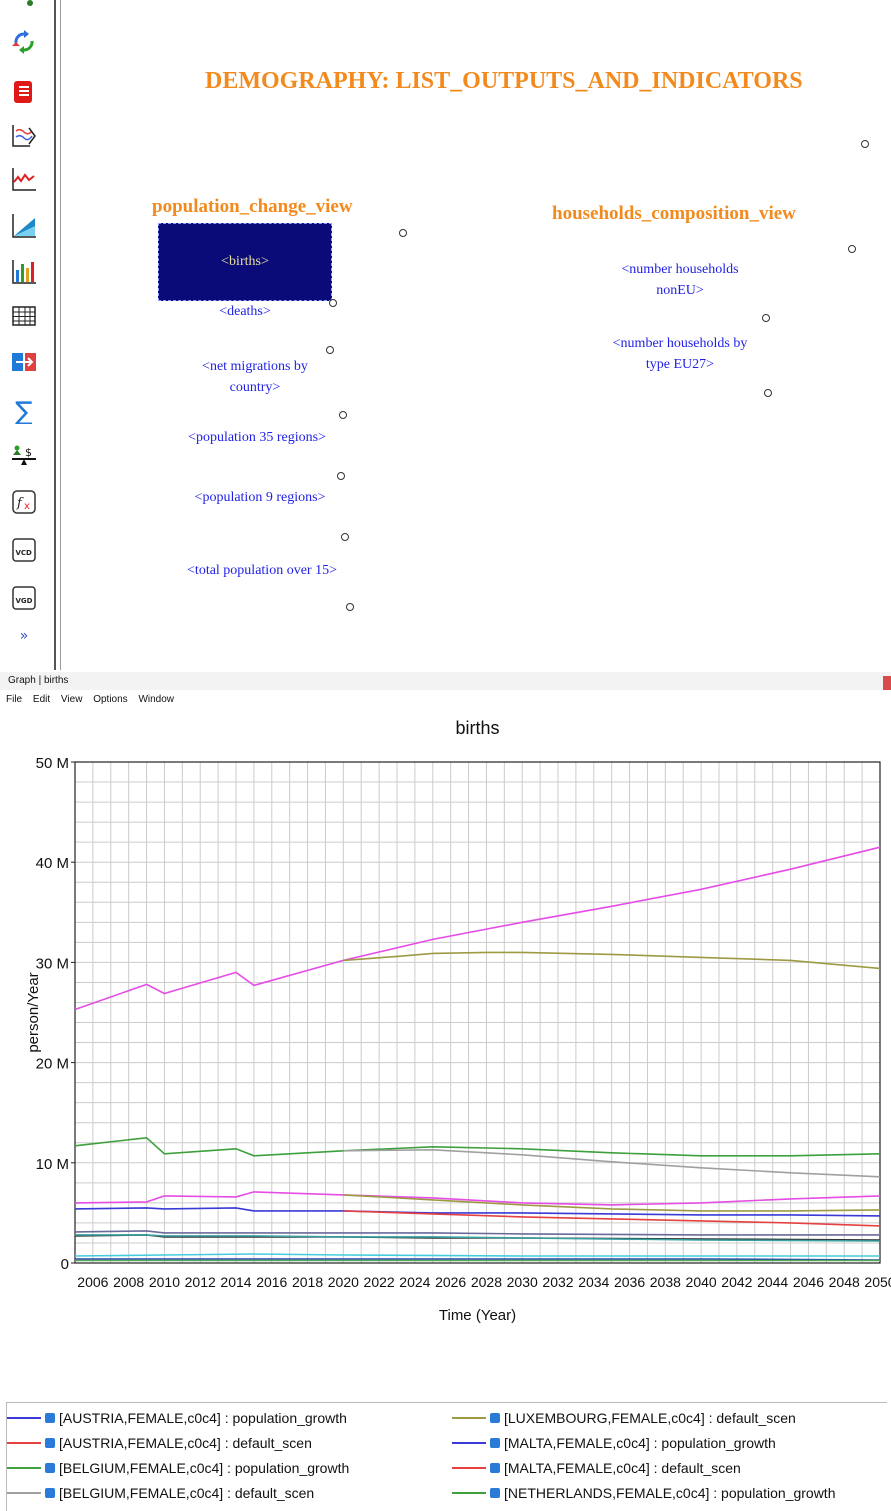 This screenshot has width=891, height=1511. Describe the element at coordinates (24, 5) in the screenshot. I see `status-dot-icon` at that location.